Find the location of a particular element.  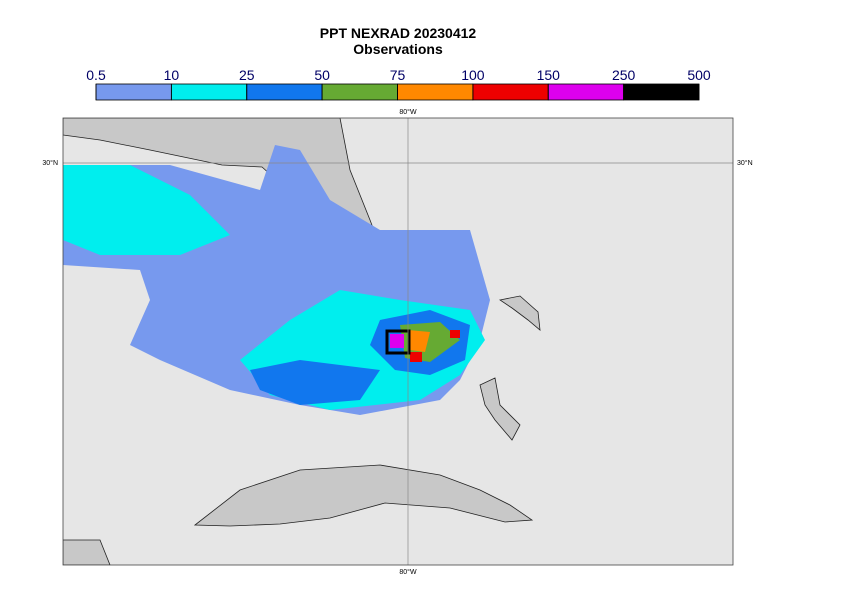

colorbar: 0.5 10 25 50 75 100 150 250 500 is located at coordinates (398, 84).